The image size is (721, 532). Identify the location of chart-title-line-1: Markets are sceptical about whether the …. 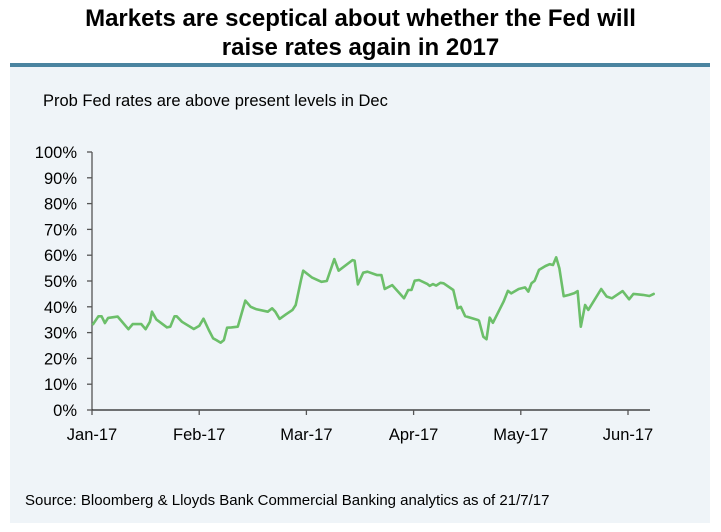
(360, 18).